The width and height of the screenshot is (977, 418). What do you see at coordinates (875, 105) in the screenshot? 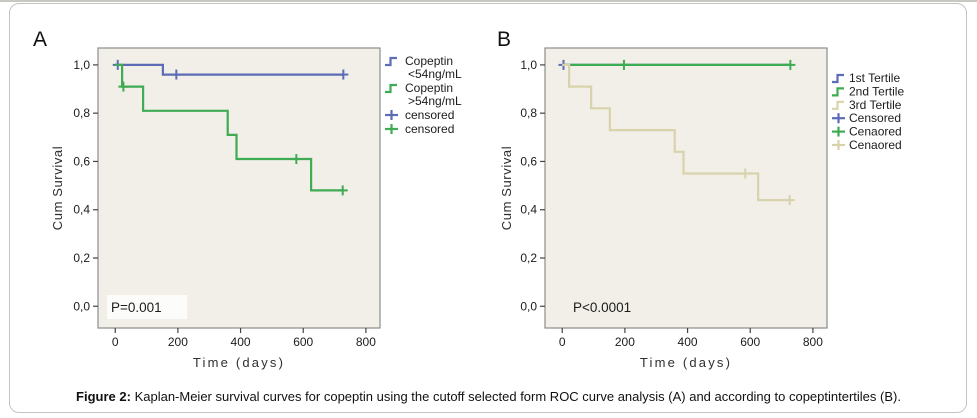
I see `legend-label: 3rd Tertile` at bounding box center [875, 105].